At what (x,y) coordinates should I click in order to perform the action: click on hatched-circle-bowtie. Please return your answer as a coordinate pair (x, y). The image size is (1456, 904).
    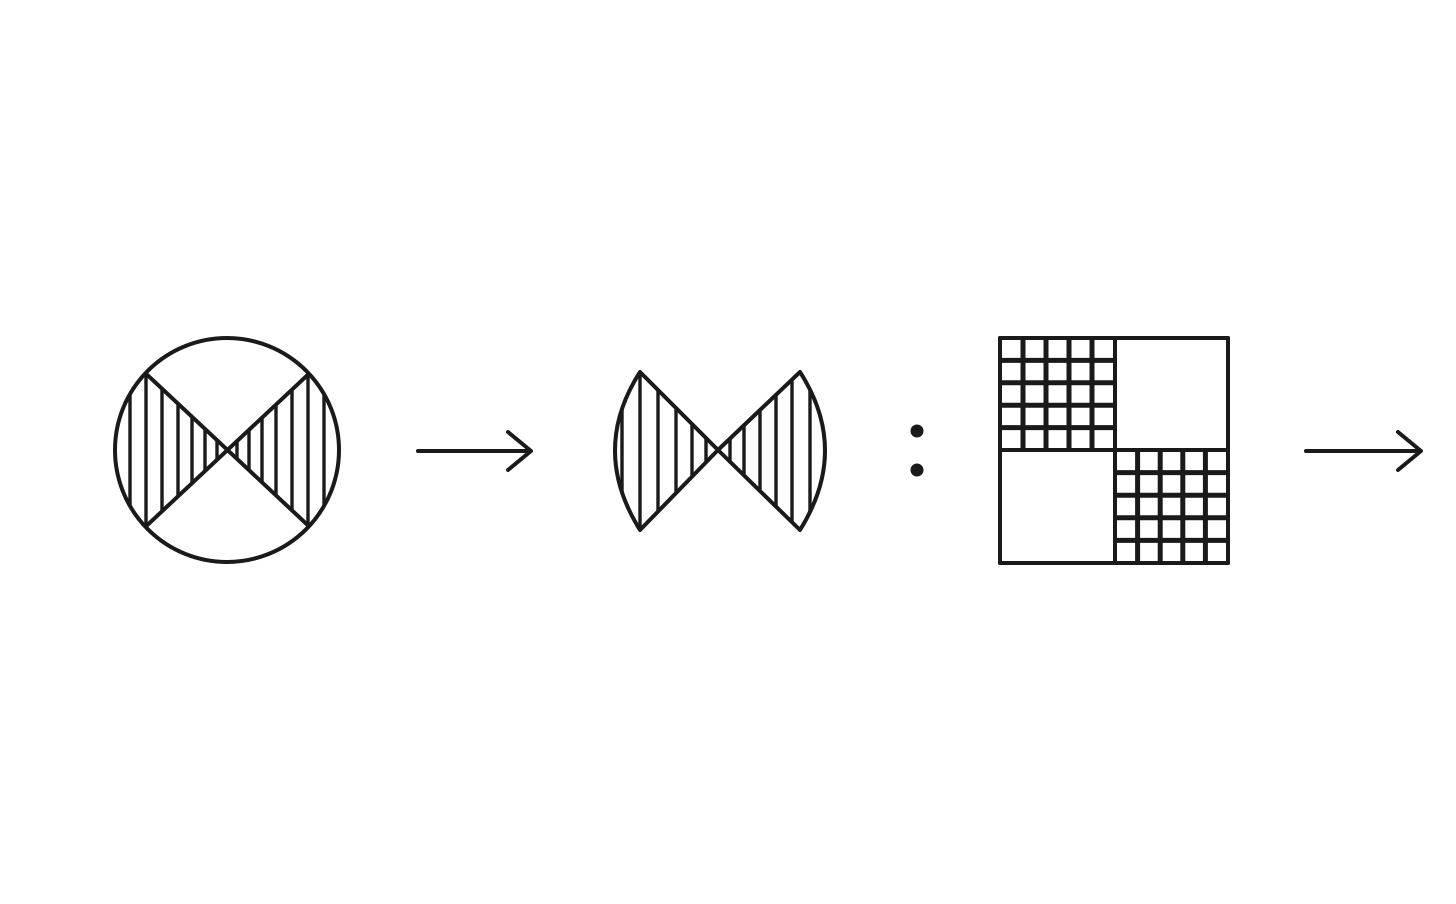
    Looking at the image, I should click on (227, 450).